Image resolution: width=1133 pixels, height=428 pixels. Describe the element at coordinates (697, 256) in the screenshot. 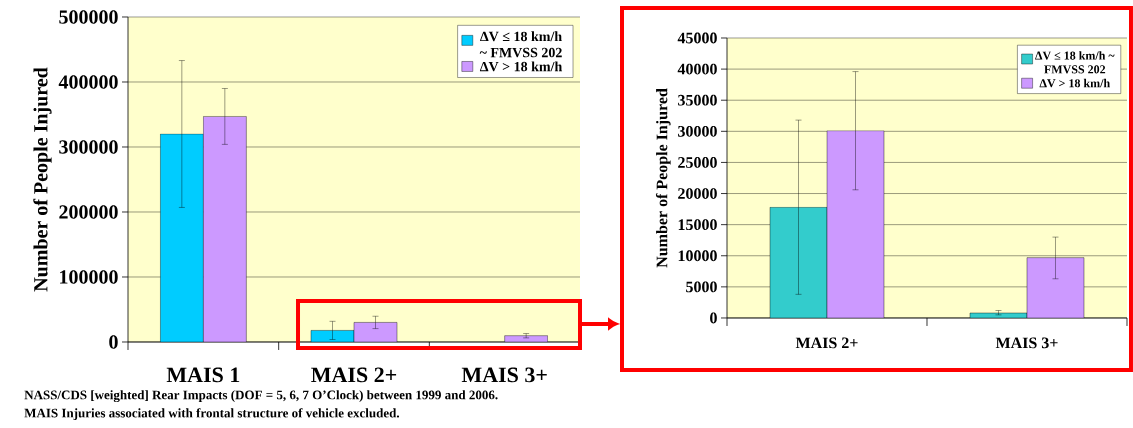

I see `y-tick-label: 10000` at that location.